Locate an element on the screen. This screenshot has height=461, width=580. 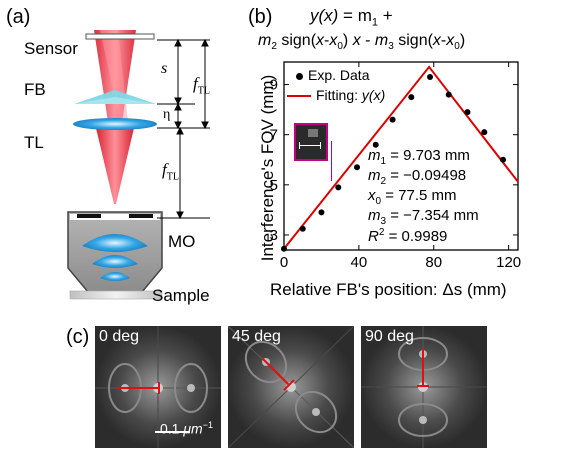
beam-lower is located at coordinates (115, 166).